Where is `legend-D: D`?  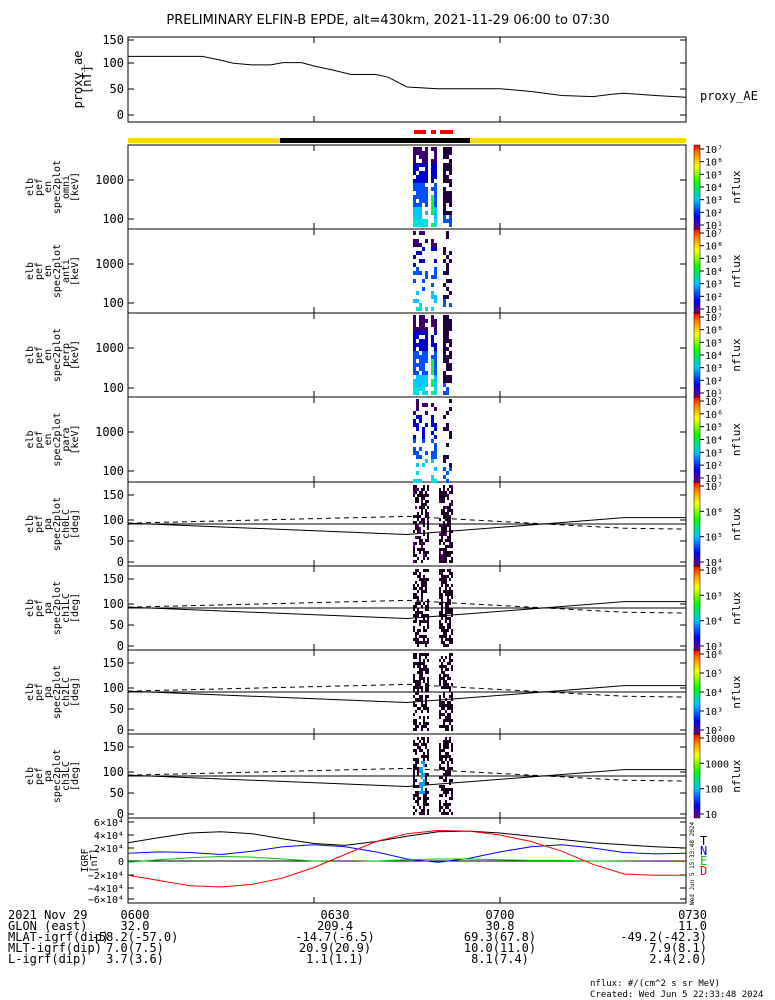
legend-D: D is located at coordinates (703, 871).